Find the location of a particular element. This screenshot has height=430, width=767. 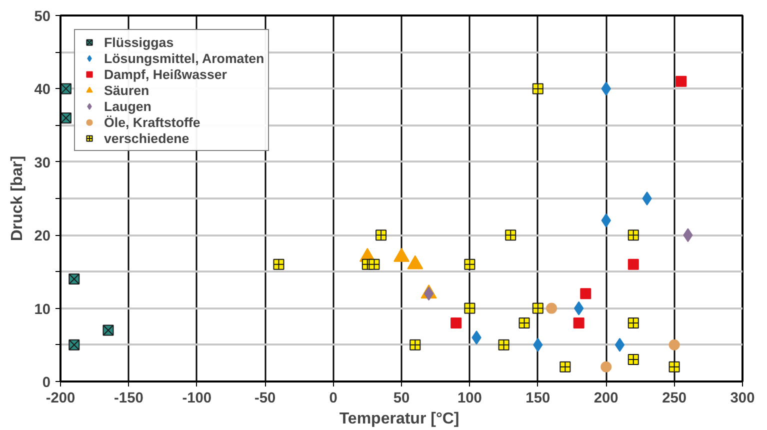

legend-label: Öle, Kraftstoffe is located at coordinates (152, 122).